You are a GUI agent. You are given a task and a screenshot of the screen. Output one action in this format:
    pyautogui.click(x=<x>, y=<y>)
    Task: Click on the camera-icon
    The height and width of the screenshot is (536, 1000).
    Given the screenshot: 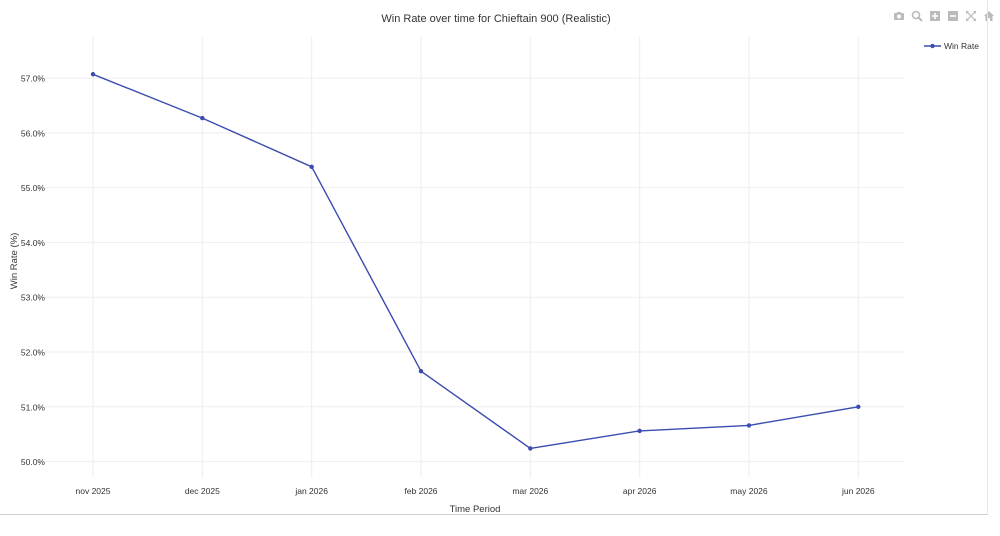 What is the action you would take?
    pyautogui.click(x=899, y=16)
    